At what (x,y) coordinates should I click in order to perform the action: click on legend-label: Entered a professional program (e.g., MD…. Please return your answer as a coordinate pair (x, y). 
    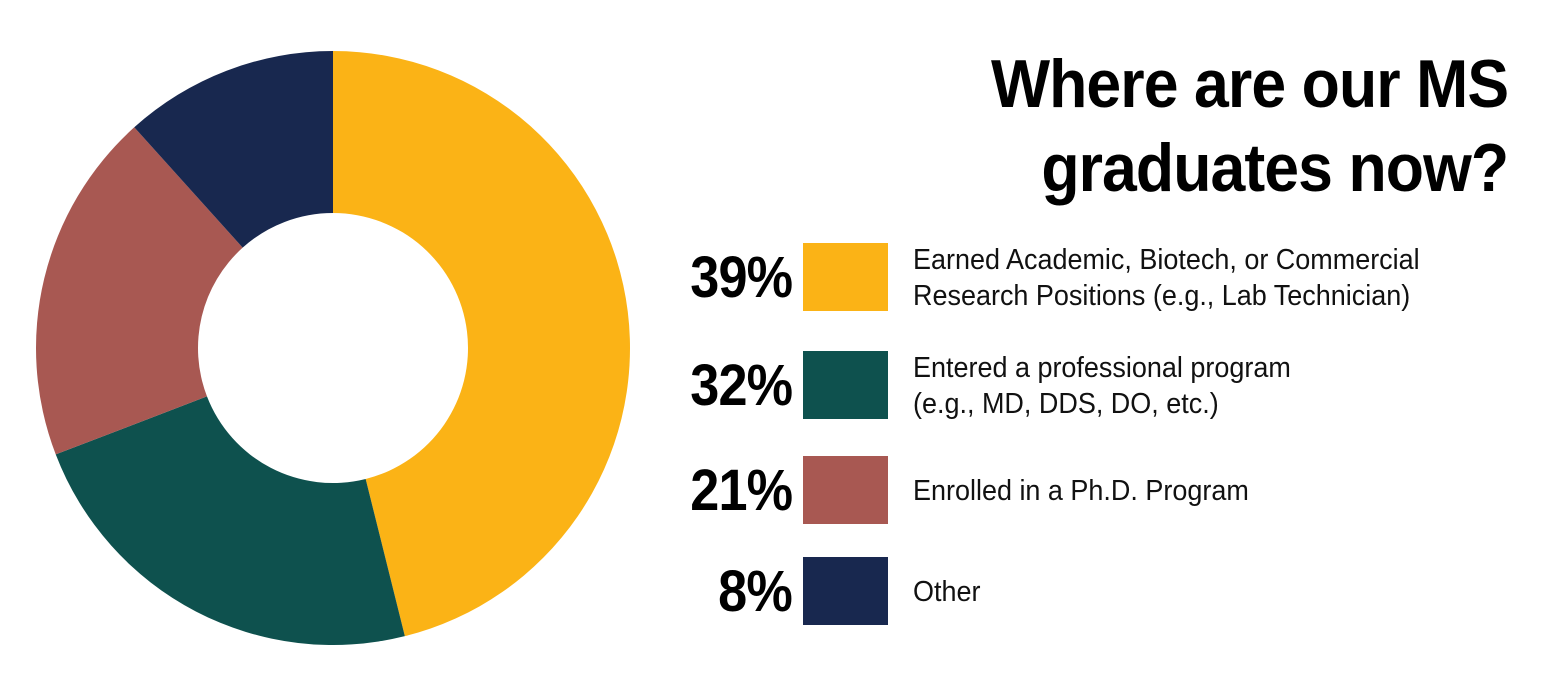
    Looking at the image, I should click on (1102, 386).